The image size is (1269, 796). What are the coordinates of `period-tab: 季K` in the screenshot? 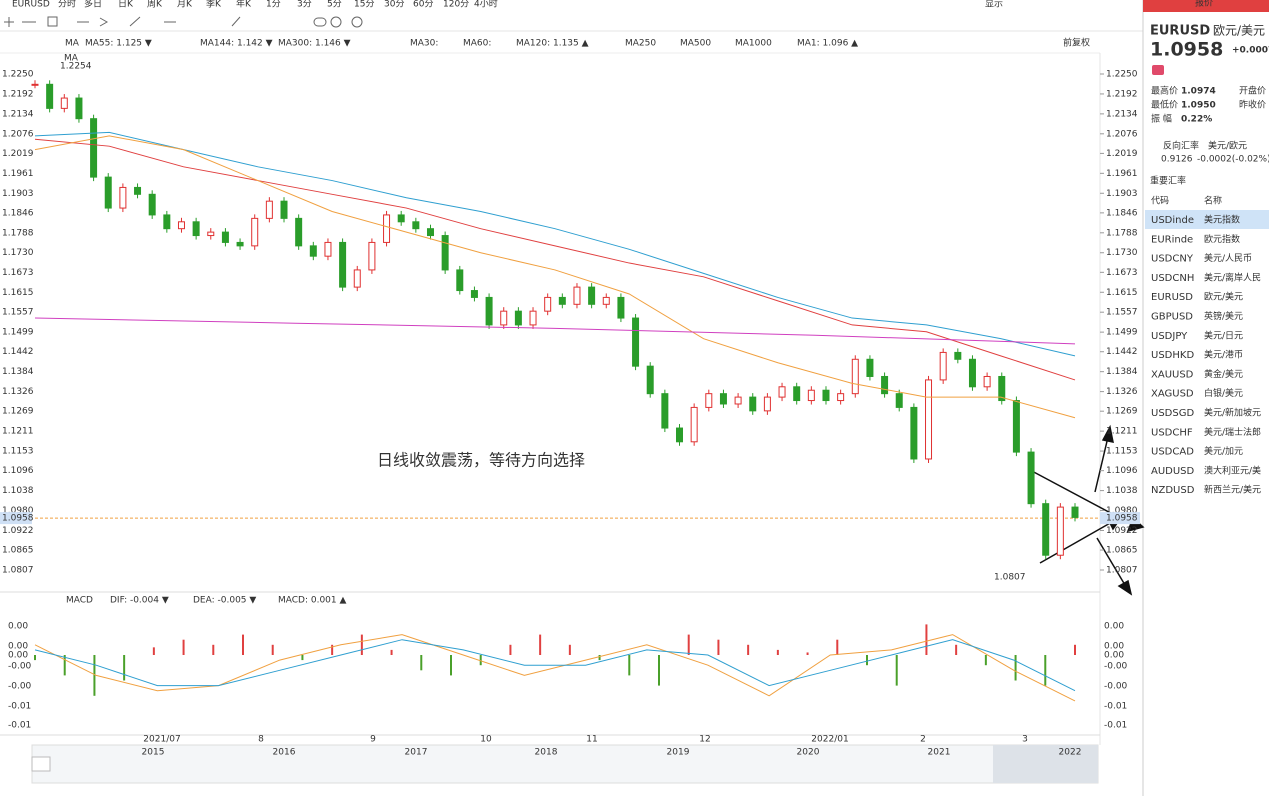 It's located at (214, 5).